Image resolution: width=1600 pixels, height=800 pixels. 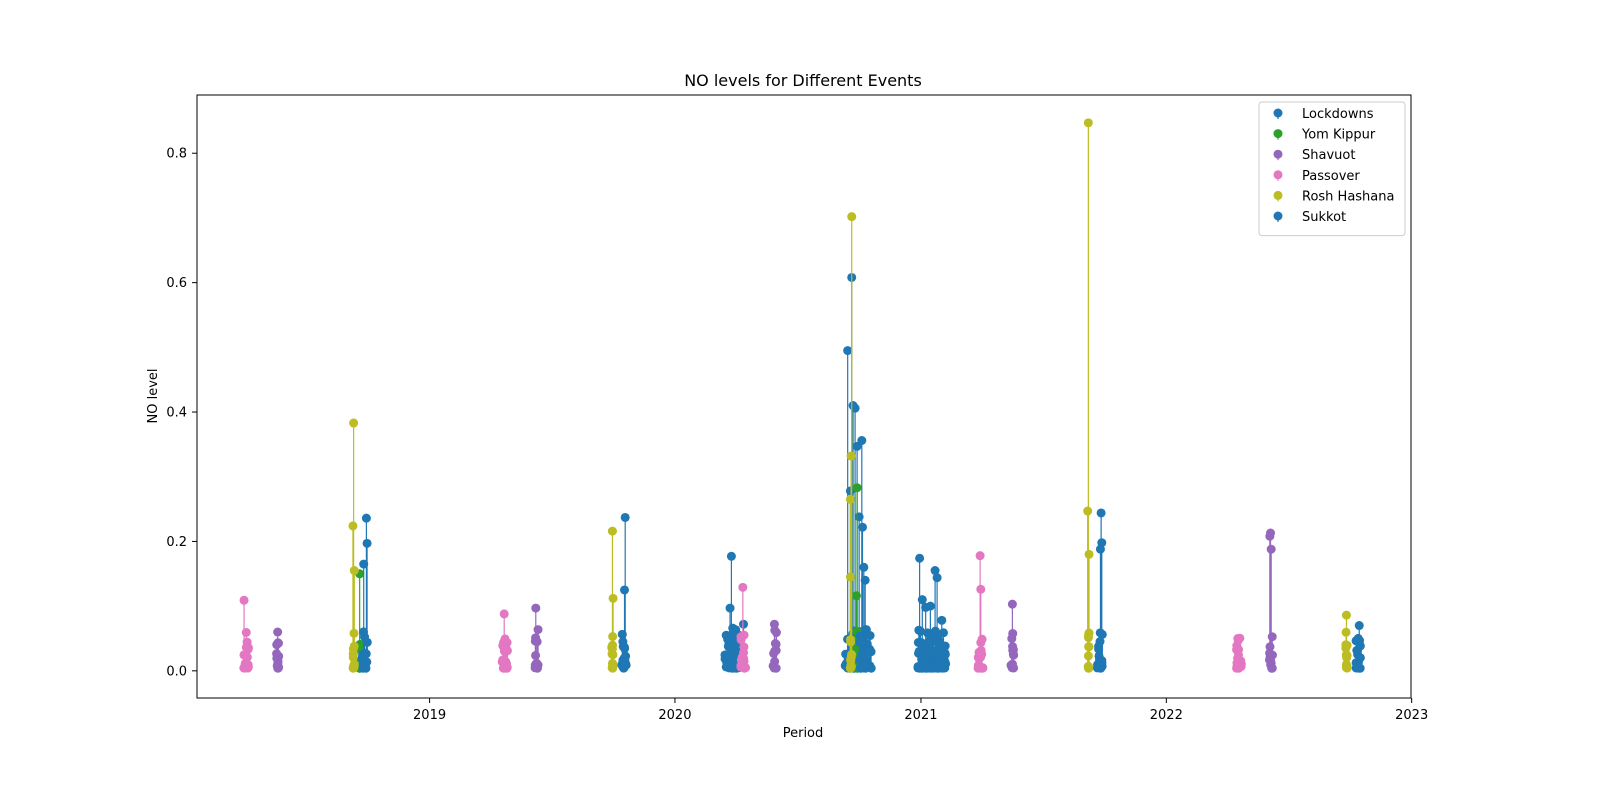 I want to click on legend-item: Yom Kippur, so click(x=1324, y=135).